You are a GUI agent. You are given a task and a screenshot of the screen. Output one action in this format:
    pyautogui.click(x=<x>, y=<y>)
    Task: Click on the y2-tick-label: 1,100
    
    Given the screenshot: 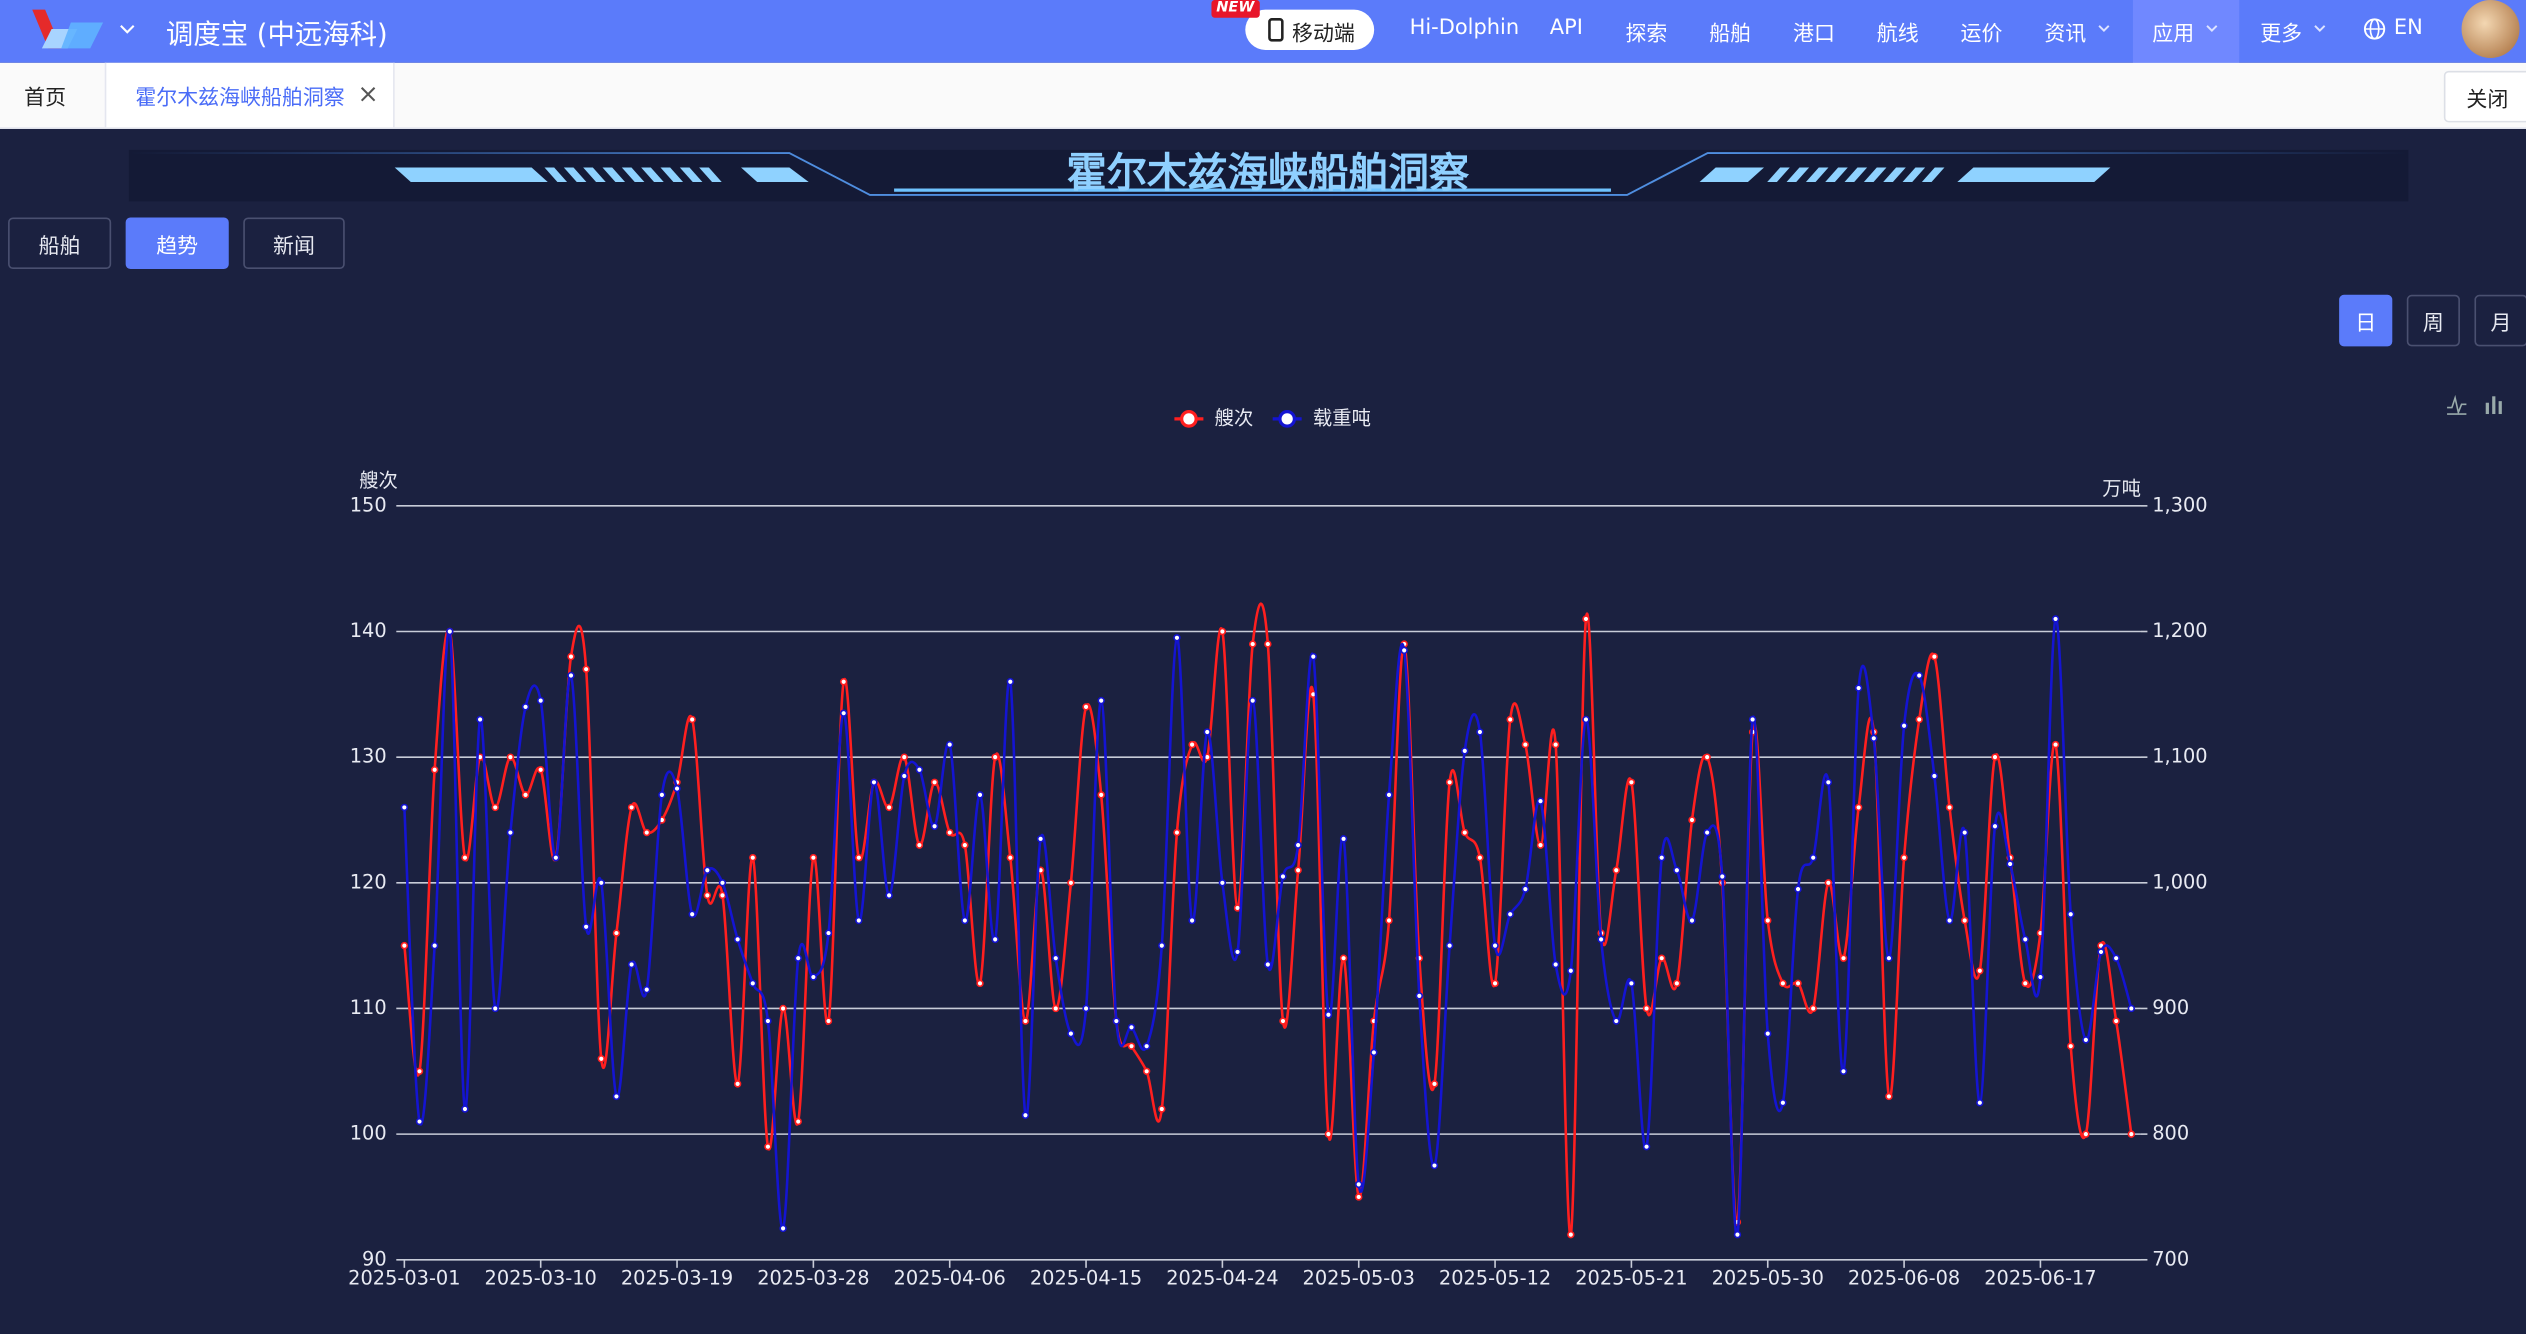 What is the action you would take?
    pyautogui.click(x=2179, y=756)
    